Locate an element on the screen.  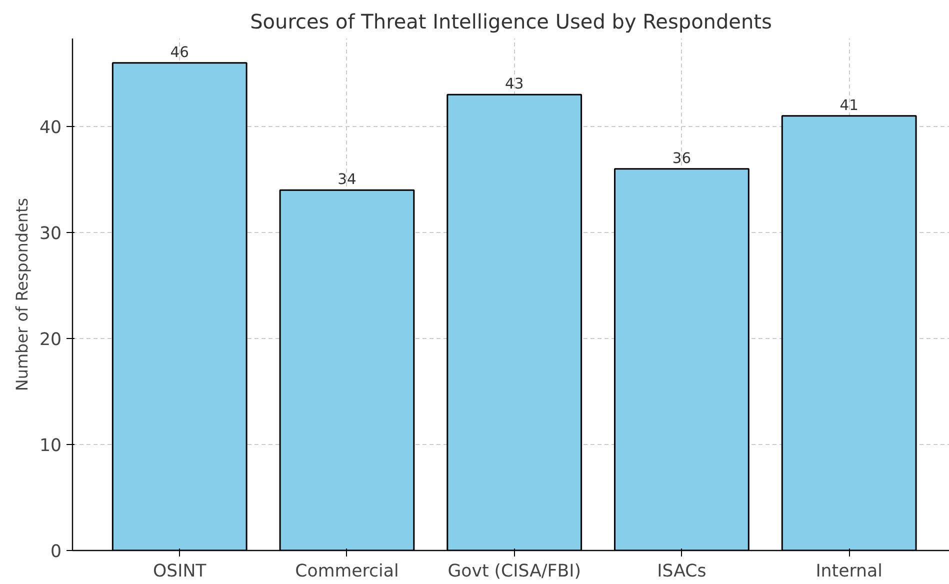
x-tick-label: ISACs is located at coordinates (681, 572).